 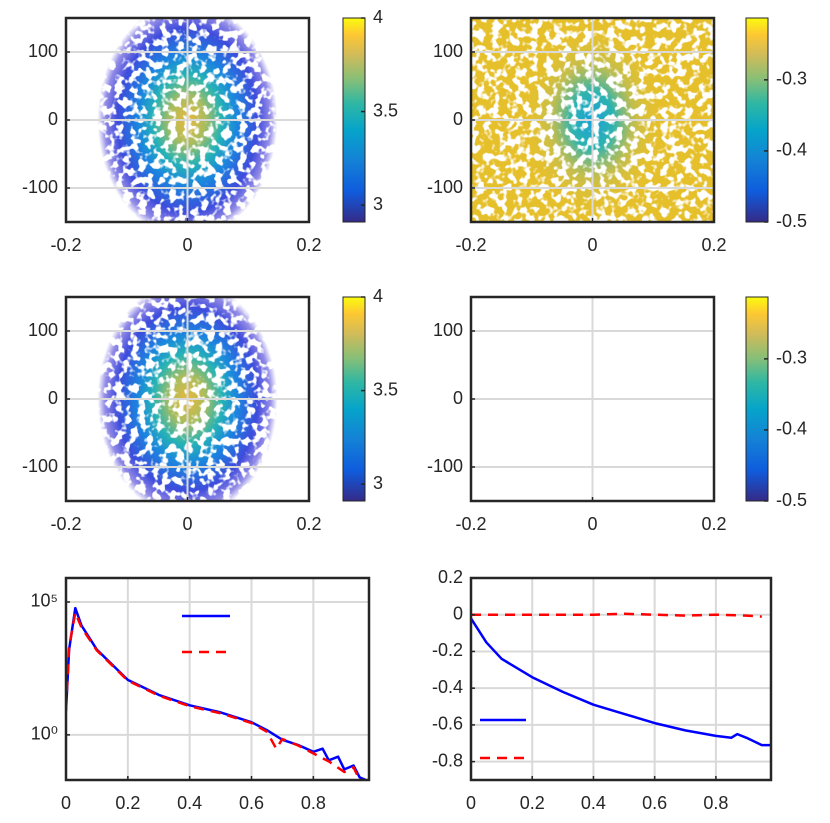 I want to click on y-tick-label: 10⁵, so click(x=44, y=601).